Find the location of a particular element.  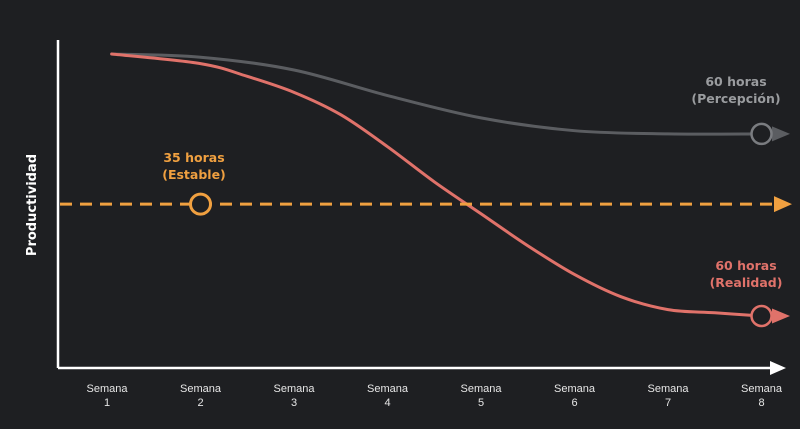

x-tick-label: Semana 7 is located at coordinates (669, 396).